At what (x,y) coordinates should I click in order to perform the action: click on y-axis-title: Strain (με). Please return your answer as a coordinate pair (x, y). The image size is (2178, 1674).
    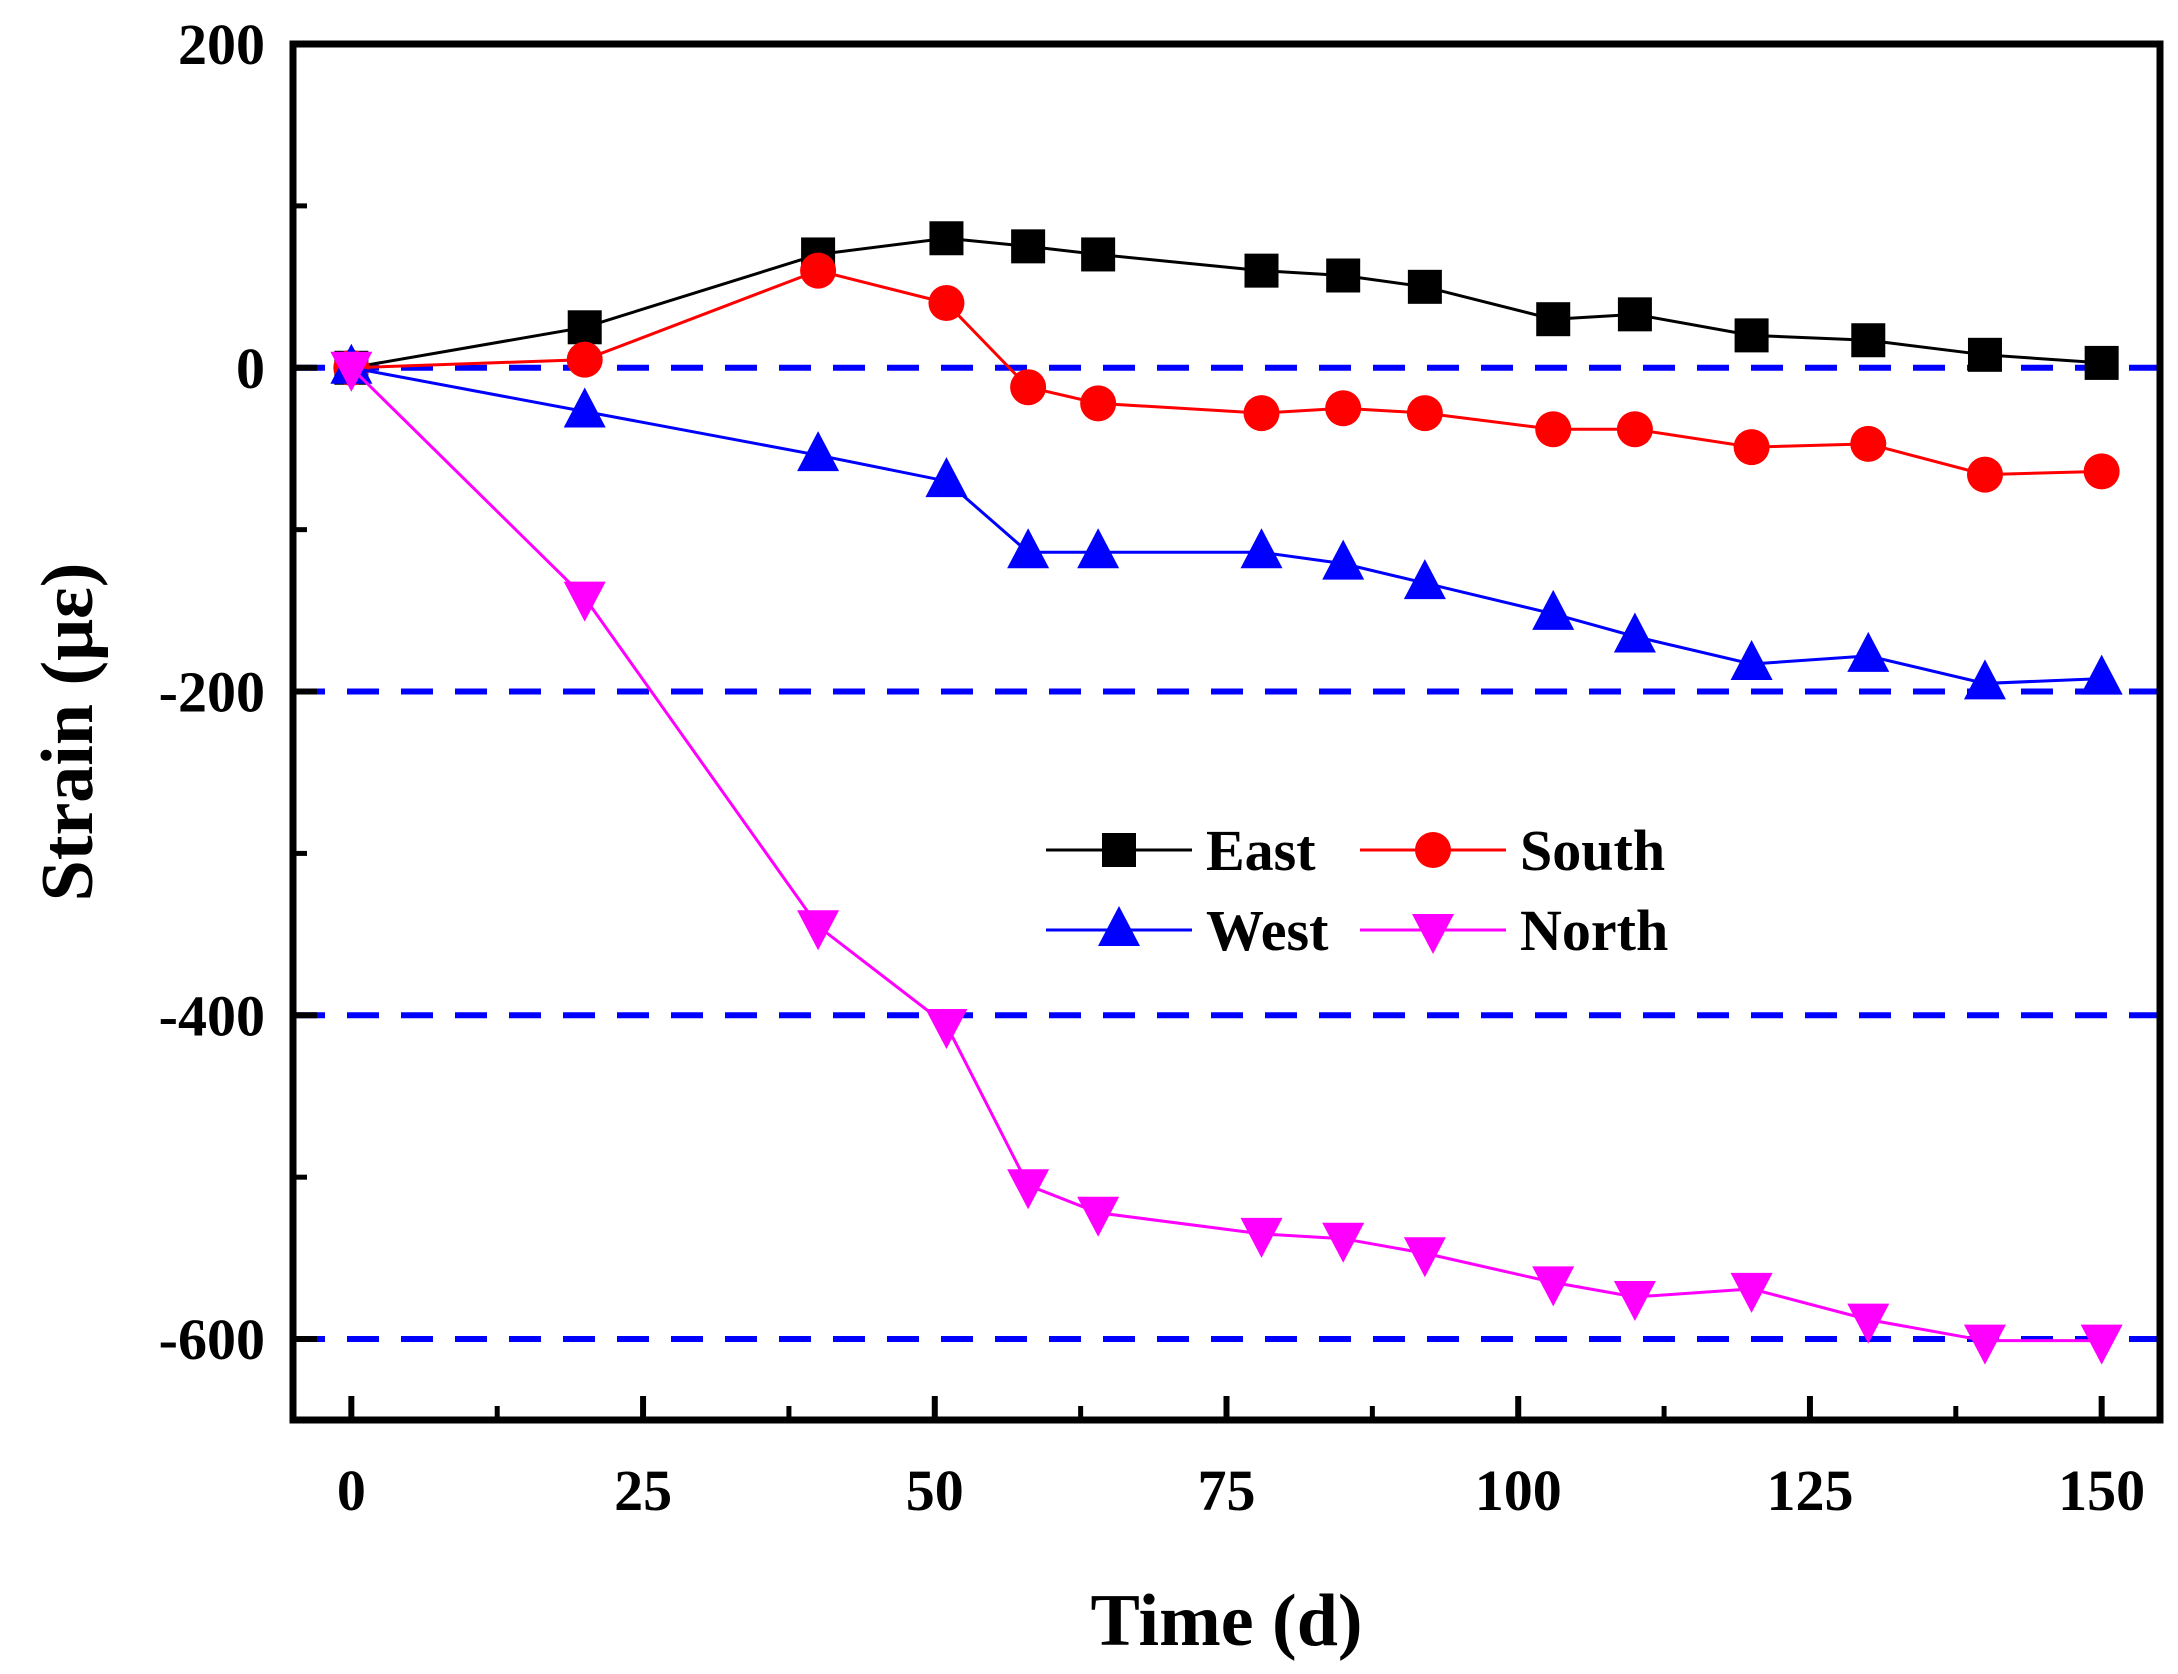
    Looking at the image, I should click on (68, 732).